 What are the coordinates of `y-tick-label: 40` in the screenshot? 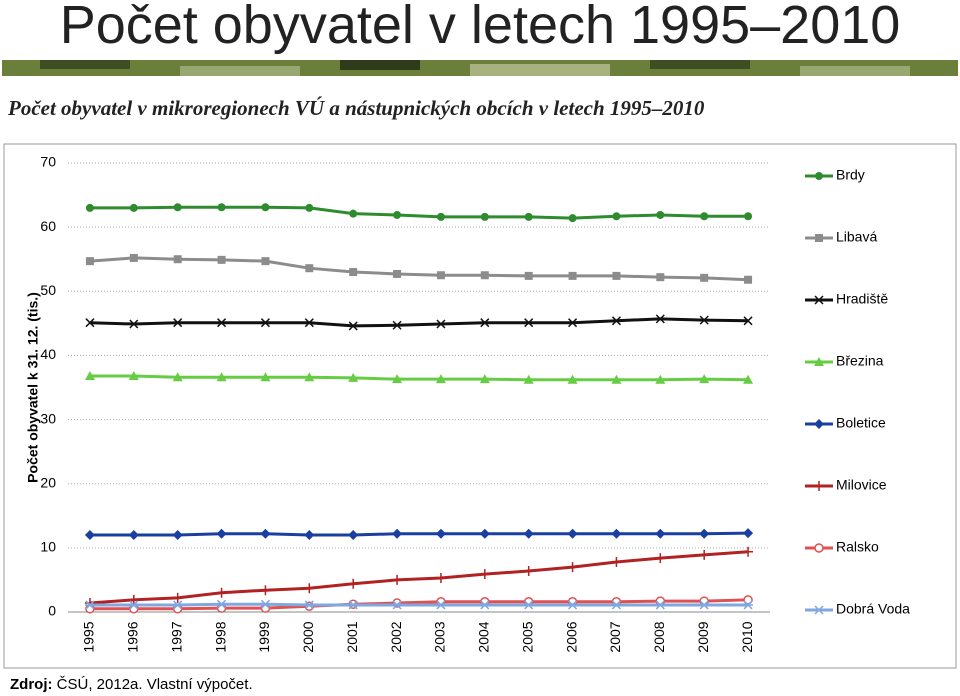 It's located at (48, 354).